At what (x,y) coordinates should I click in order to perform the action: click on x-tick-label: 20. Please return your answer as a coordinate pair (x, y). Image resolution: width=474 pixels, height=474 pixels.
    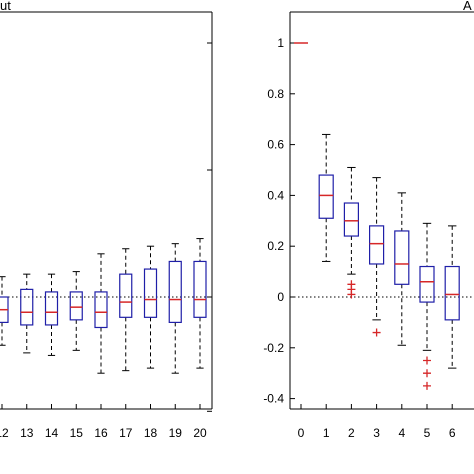
    Looking at the image, I should click on (200, 433).